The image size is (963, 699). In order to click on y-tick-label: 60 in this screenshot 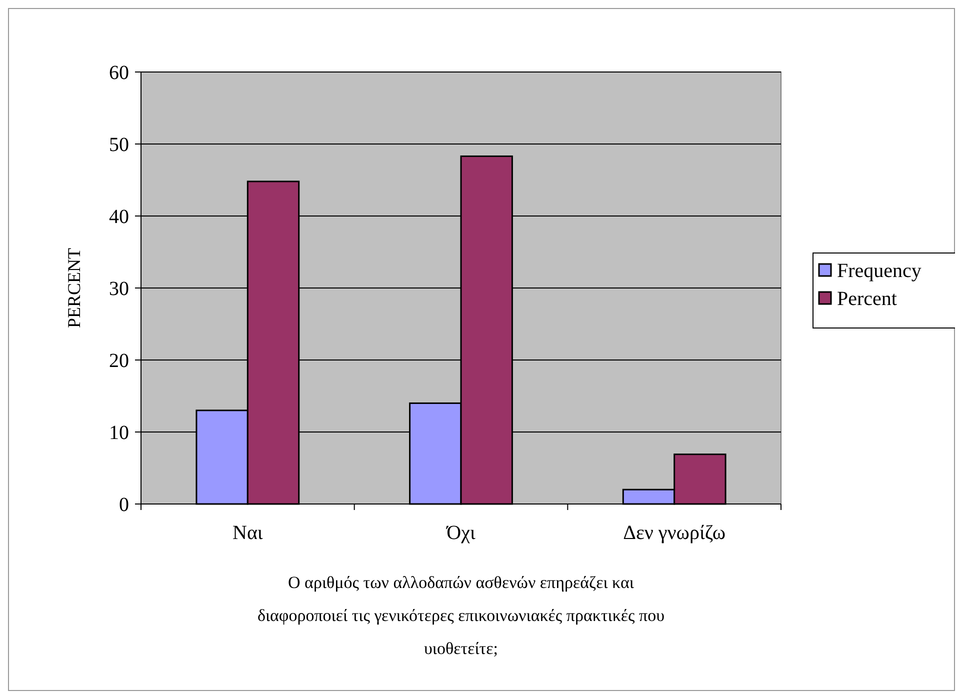, I will do `click(119, 73)`.